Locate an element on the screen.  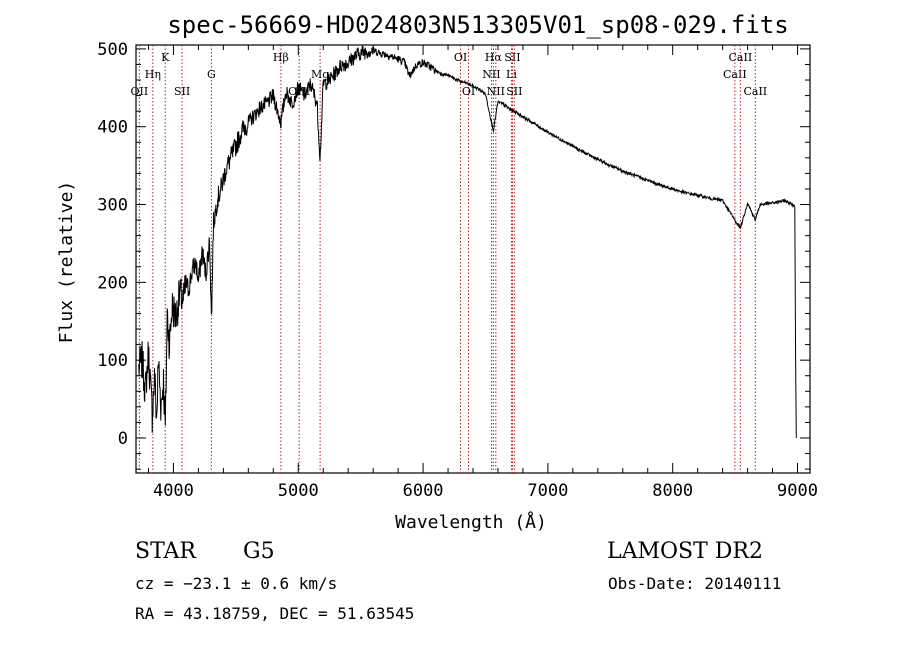
line-label-7: Mg is located at coordinates (320, 74).